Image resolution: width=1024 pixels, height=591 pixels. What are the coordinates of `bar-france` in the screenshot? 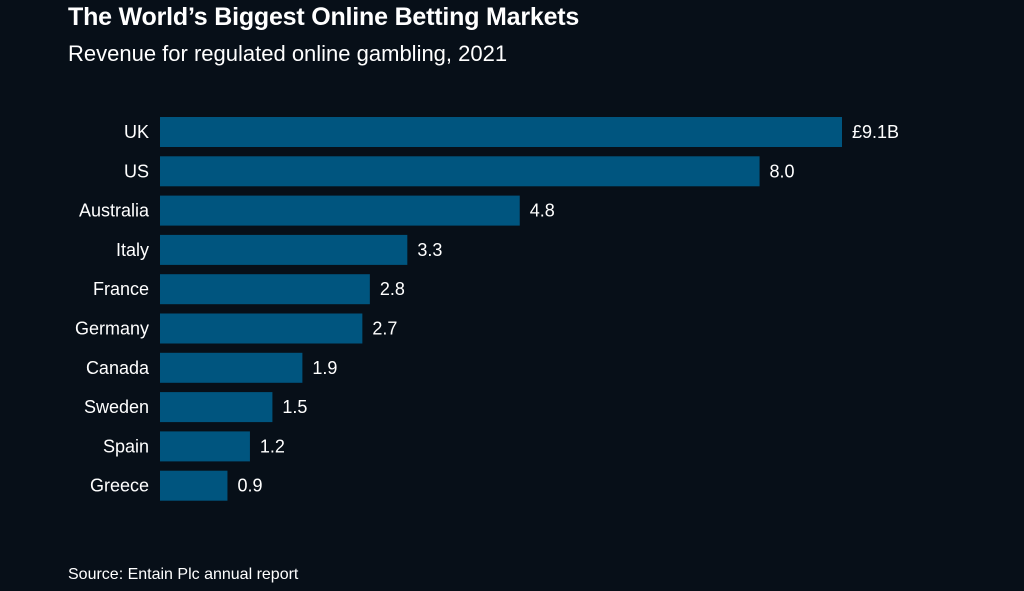 It's located at (265, 289).